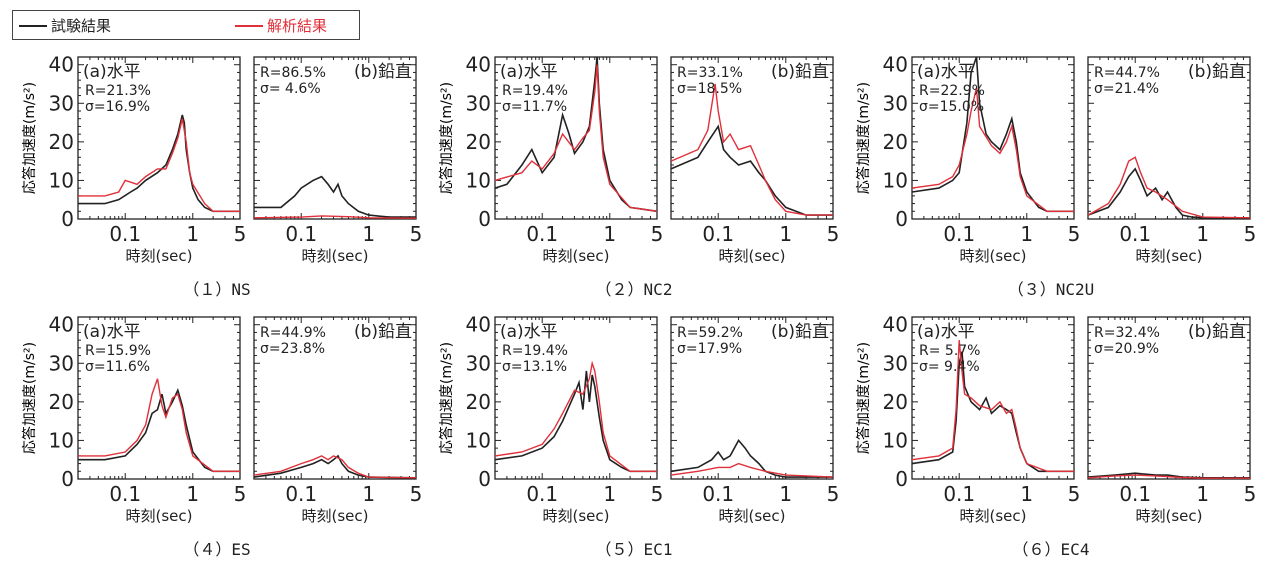  What do you see at coordinates (293, 73) in the screenshot?
I see `panel-annotation: R=86.5%` at bounding box center [293, 73].